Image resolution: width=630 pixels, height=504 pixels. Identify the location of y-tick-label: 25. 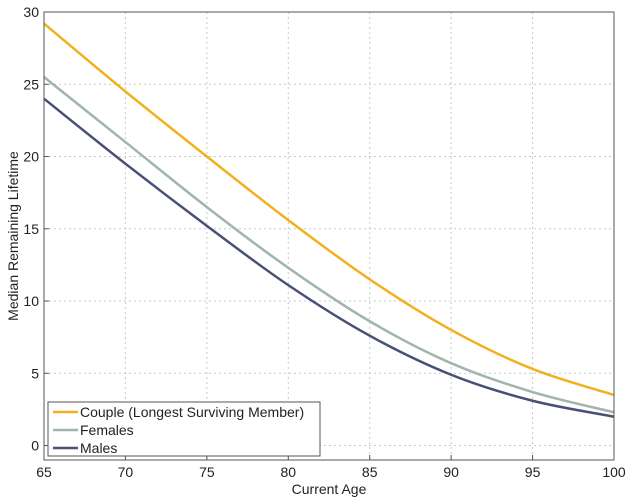
(31, 84).